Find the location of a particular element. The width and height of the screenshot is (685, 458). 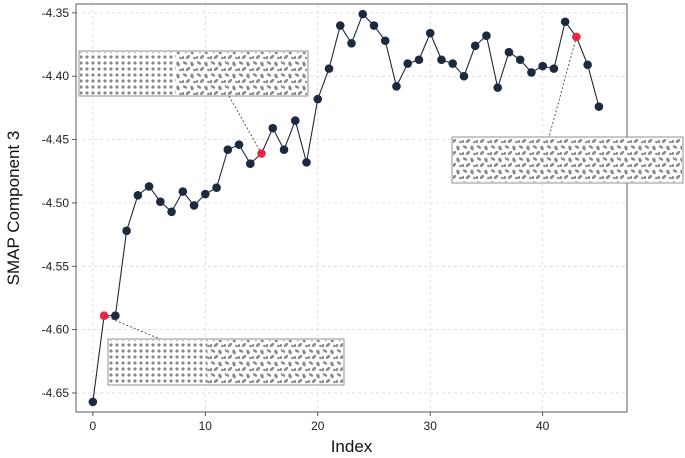

y-tick-label: -4.60 is located at coordinates (56, 330).